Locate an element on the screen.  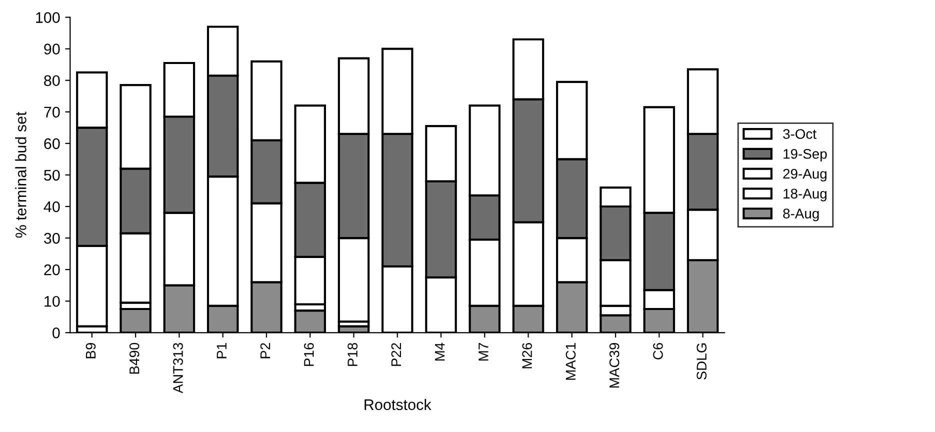
y-tick-label: 10 is located at coordinates (52, 301).